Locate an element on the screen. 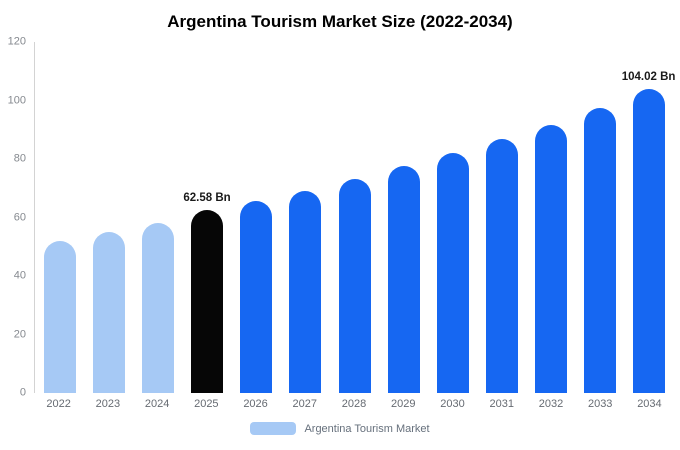 The image size is (680, 450). y-tick-label: 0 is located at coordinates (22, 392).